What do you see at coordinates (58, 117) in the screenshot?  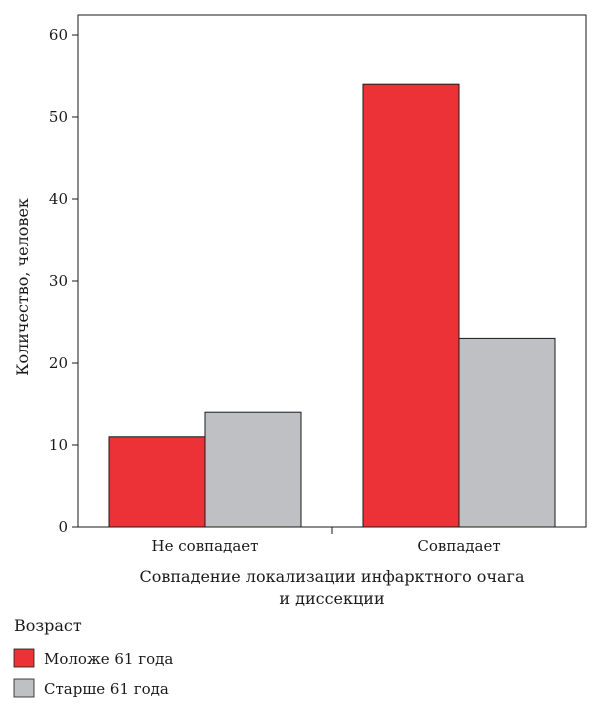 I see `y-tick-label: 50` at bounding box center [58, 117].